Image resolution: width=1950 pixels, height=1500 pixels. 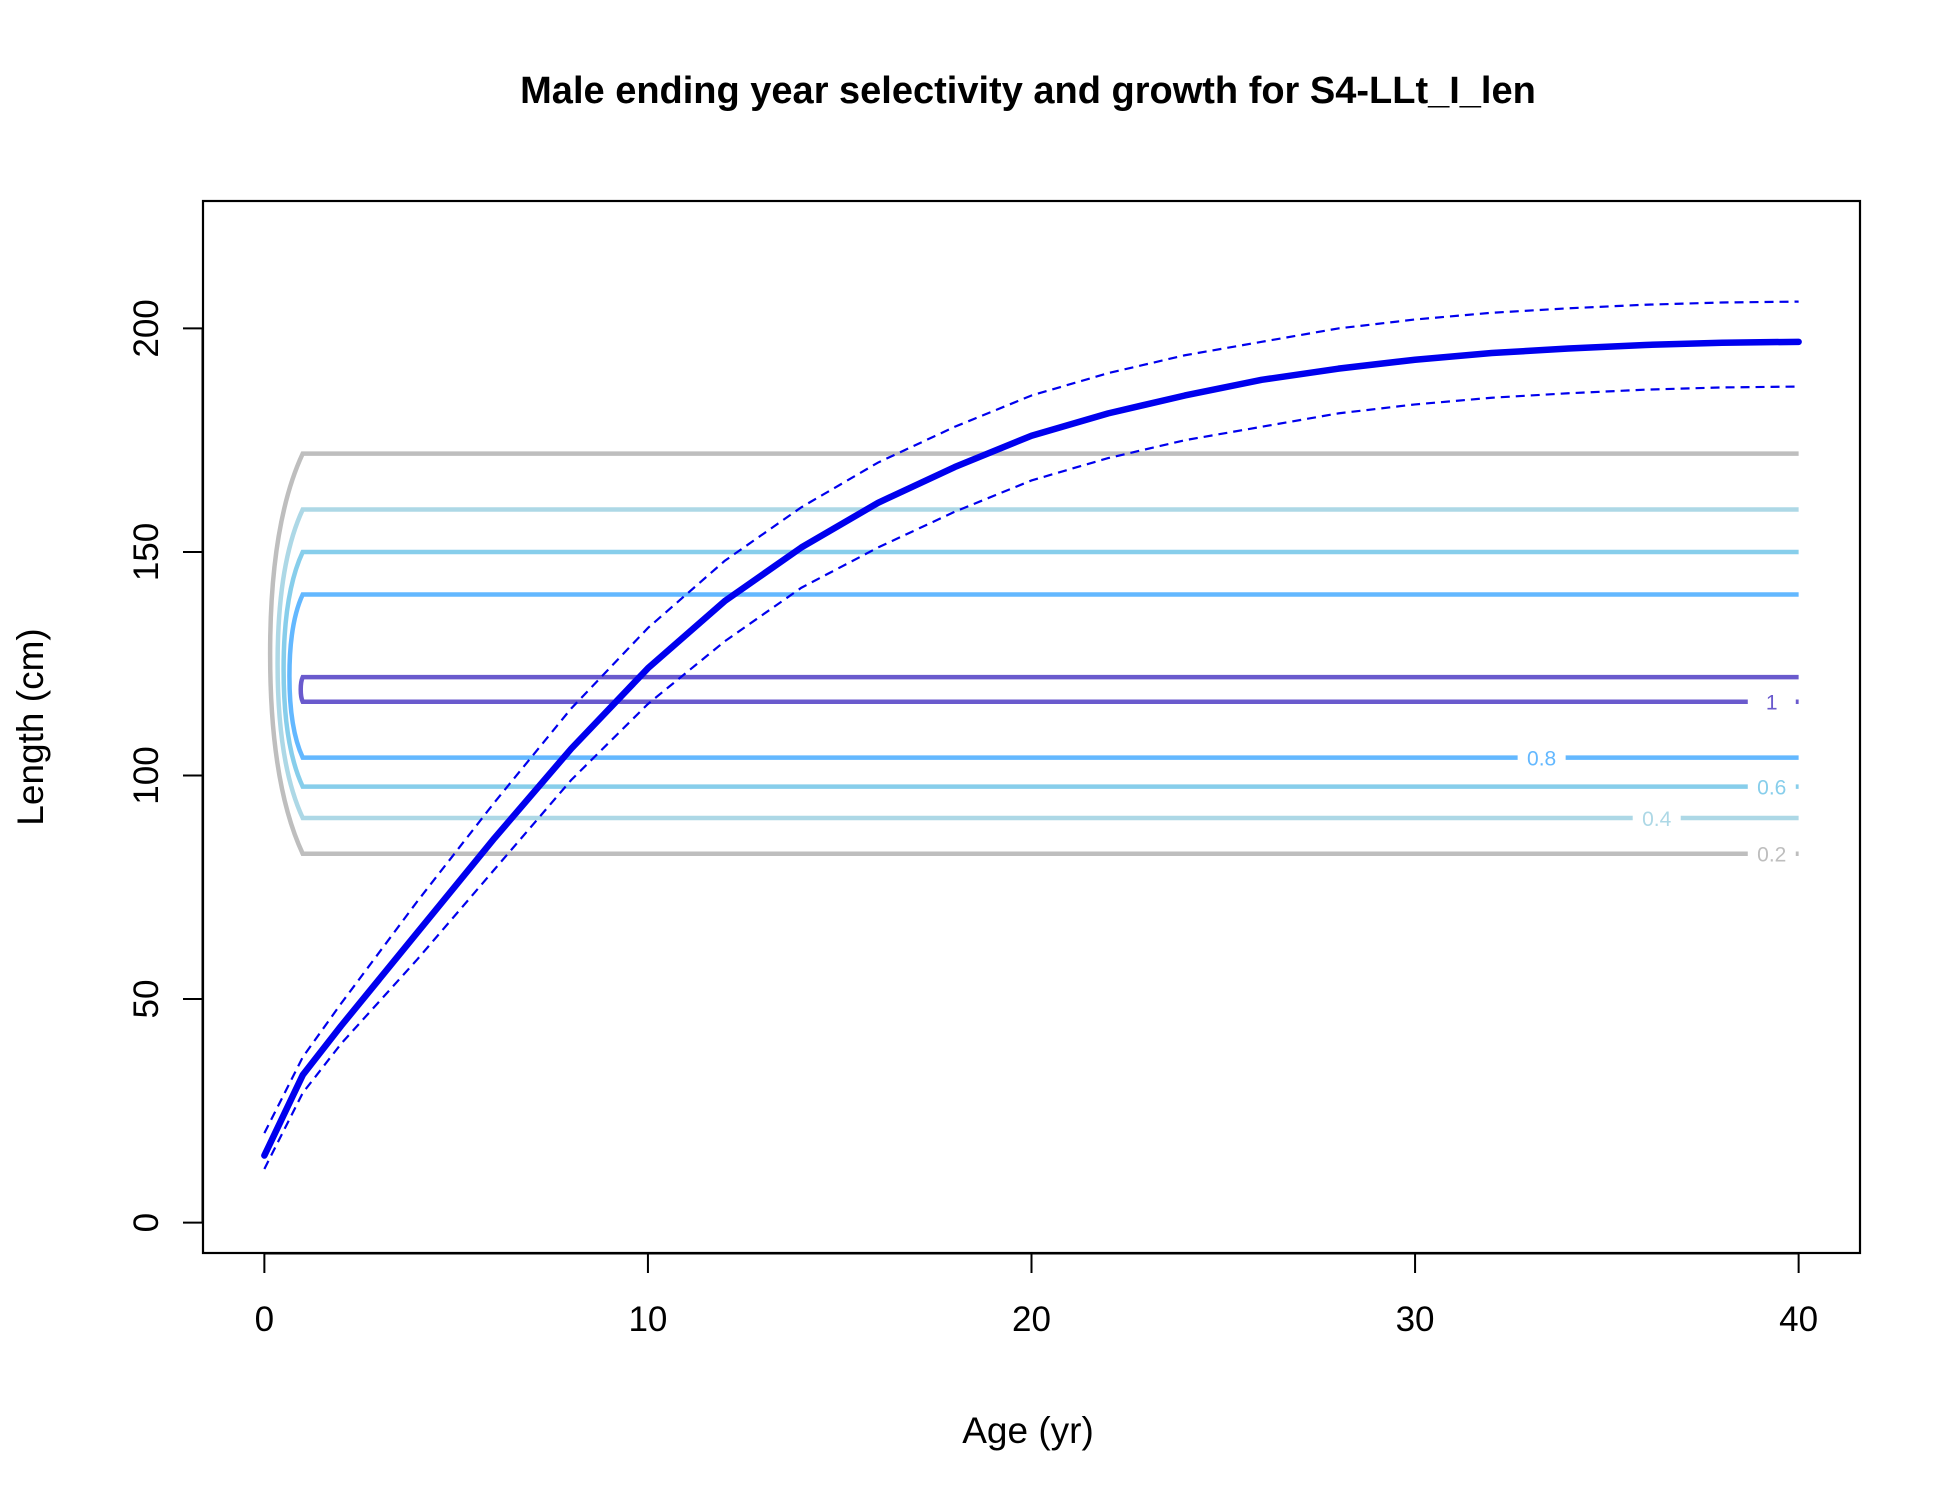 I want to click on contour-label: 0.4, so click(x=1657, y=819).